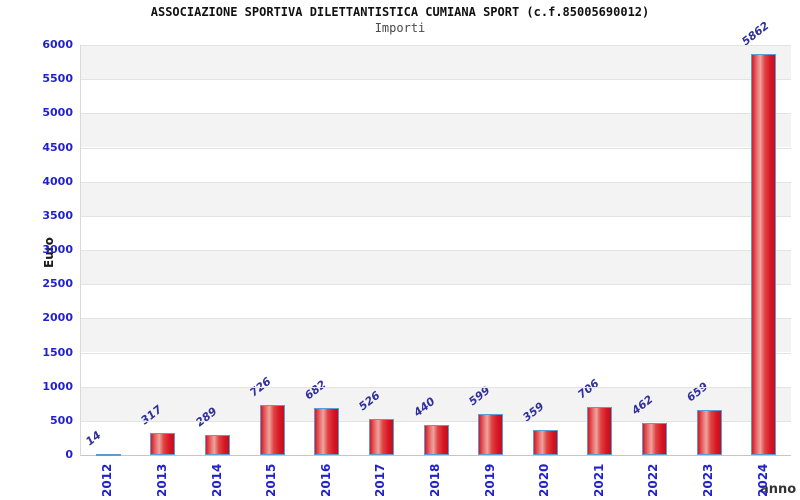 This screenshot has height=500, width=800. Describe the element at coordinates (107, 480) in the screenshot. I see `x-tick-label: 2012` at that location.